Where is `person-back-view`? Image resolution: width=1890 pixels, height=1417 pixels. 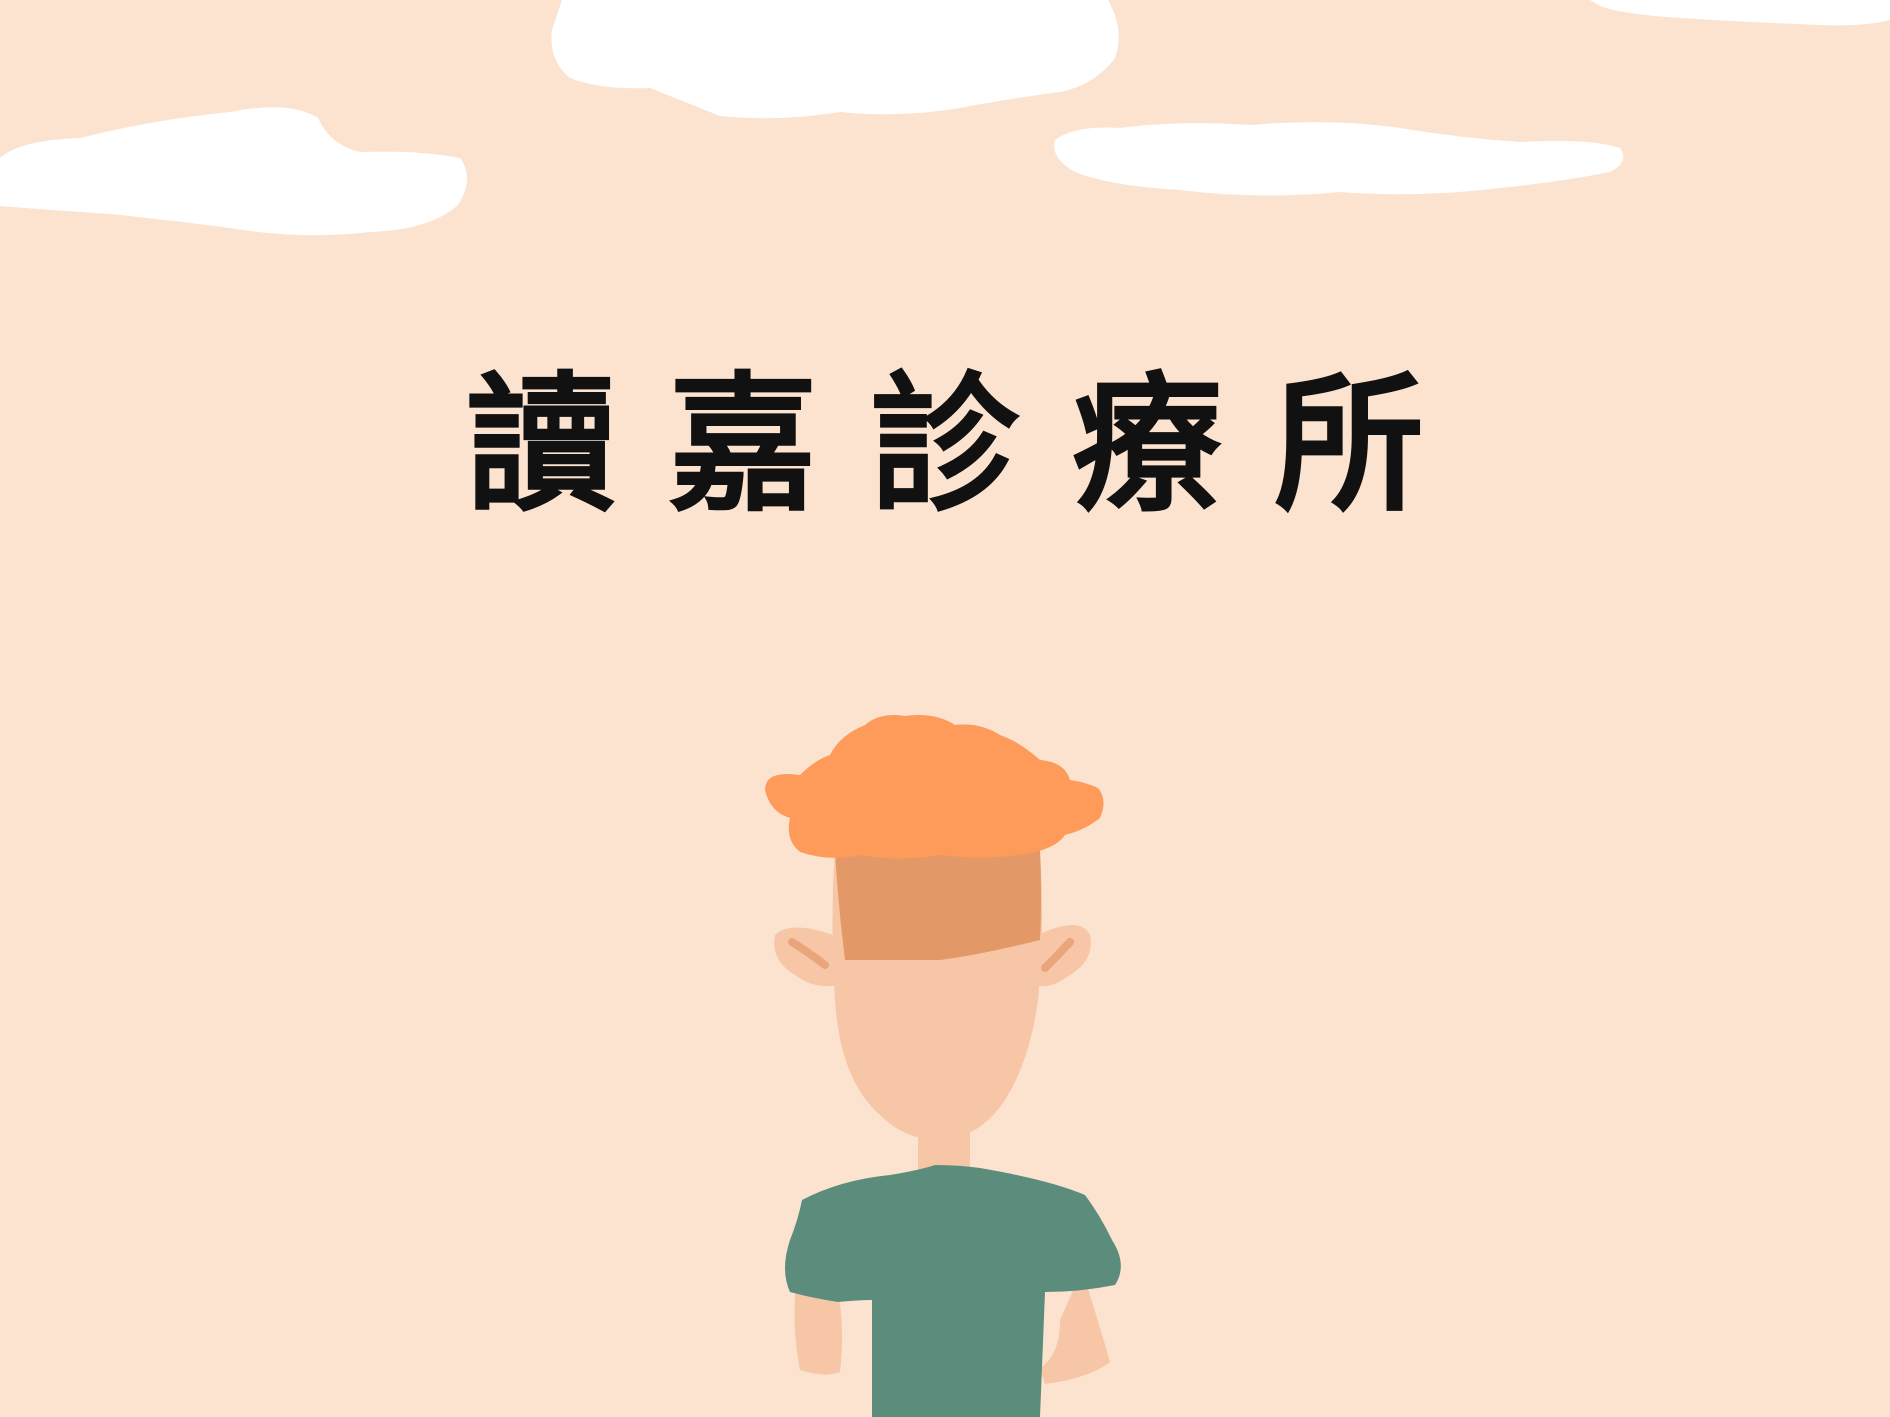
person-back-view is located at coordinates (943, 1066).